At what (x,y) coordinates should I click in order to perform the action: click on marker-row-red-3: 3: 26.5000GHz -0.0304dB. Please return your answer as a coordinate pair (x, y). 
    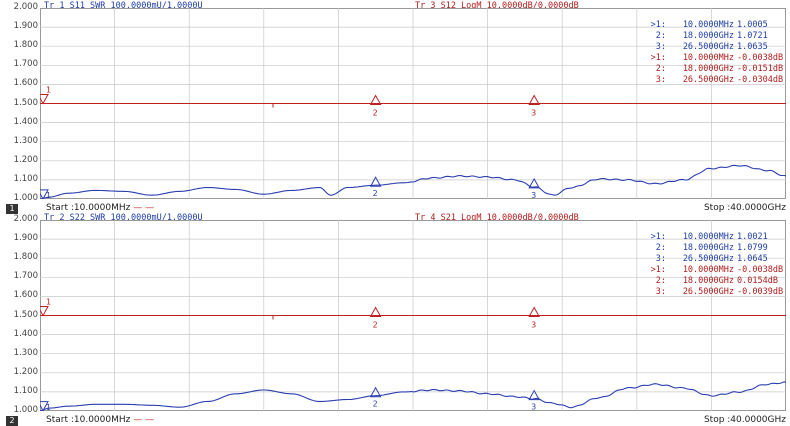
    Looking at the image, I should click on (719, 80).